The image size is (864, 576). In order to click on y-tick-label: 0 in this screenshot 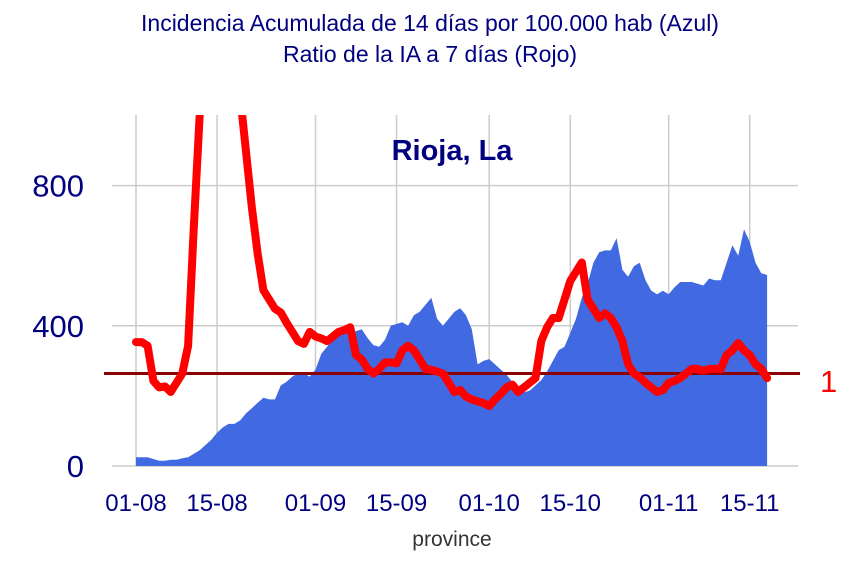, I will do `click(75, 466)`.